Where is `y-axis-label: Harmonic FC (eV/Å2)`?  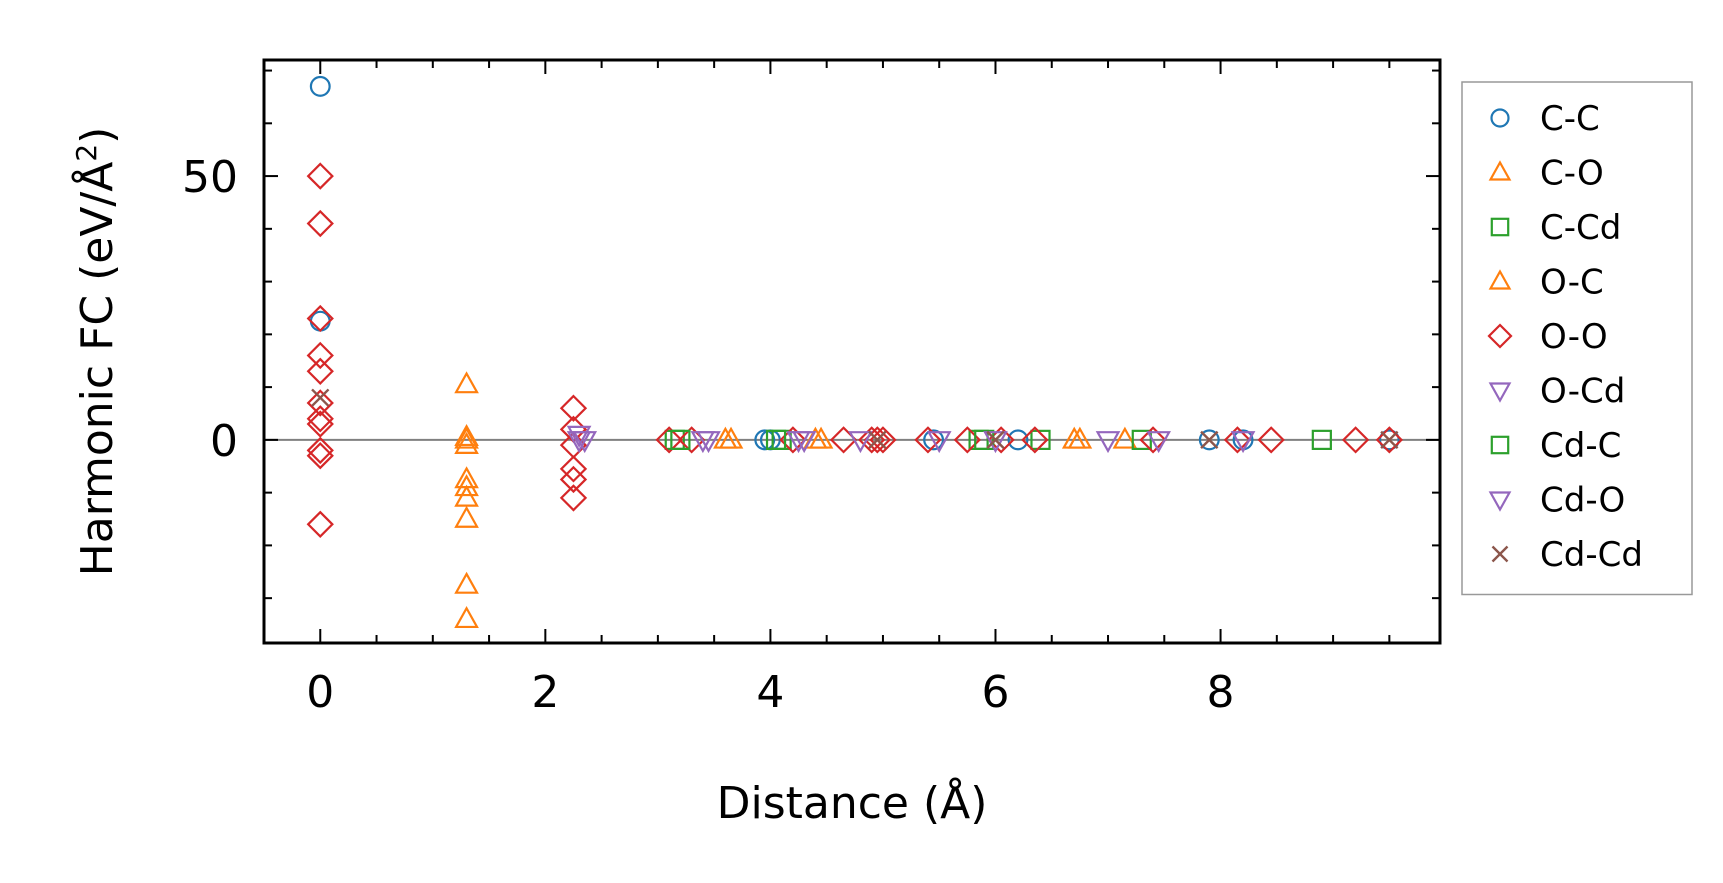 y-axis-label: Harmonic FC (eV/Å2) is located at coordinates (97, 352).